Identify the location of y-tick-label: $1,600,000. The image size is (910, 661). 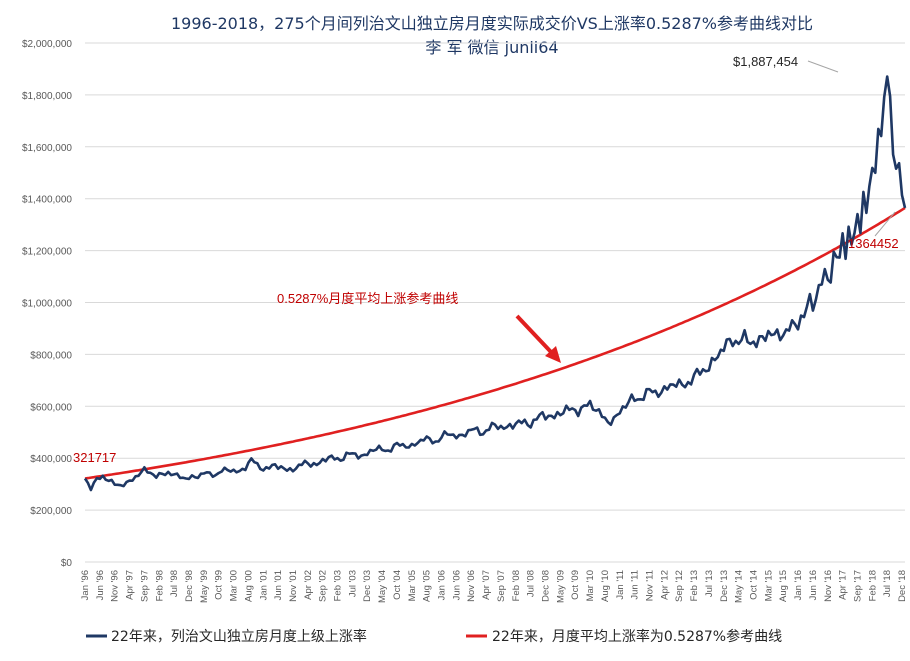
(47, 148).